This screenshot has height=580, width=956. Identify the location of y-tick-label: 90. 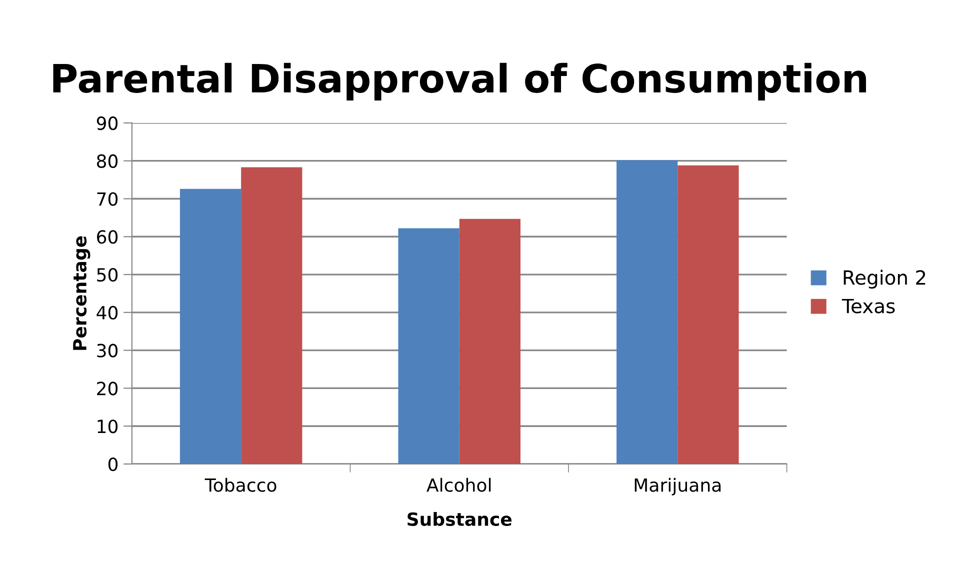
(107, 123).